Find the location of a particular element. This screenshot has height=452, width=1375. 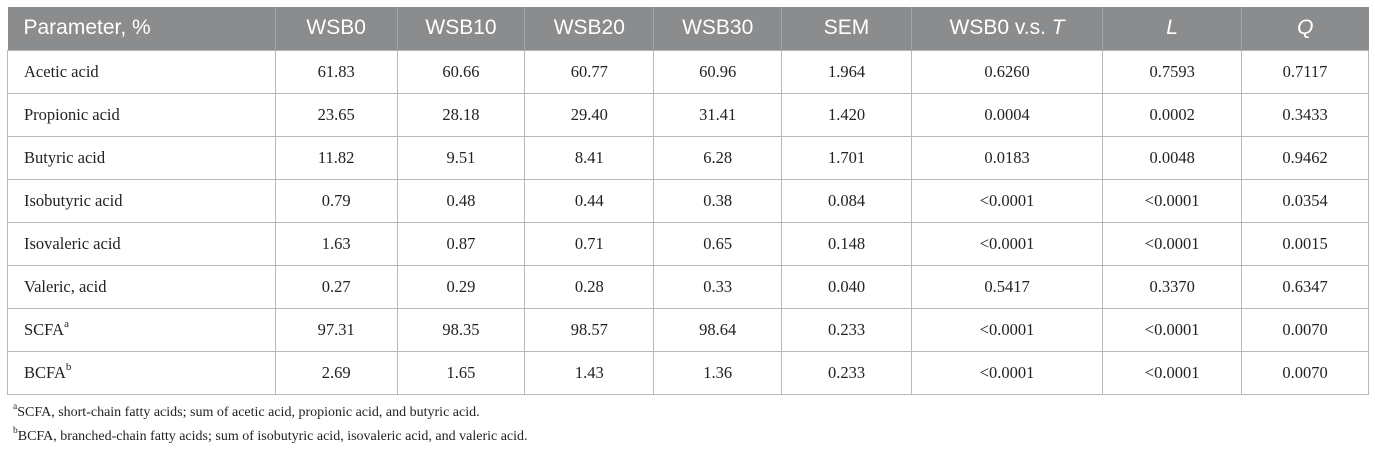

header-wsb30: WSB30 is located at coordinates (718, 28).